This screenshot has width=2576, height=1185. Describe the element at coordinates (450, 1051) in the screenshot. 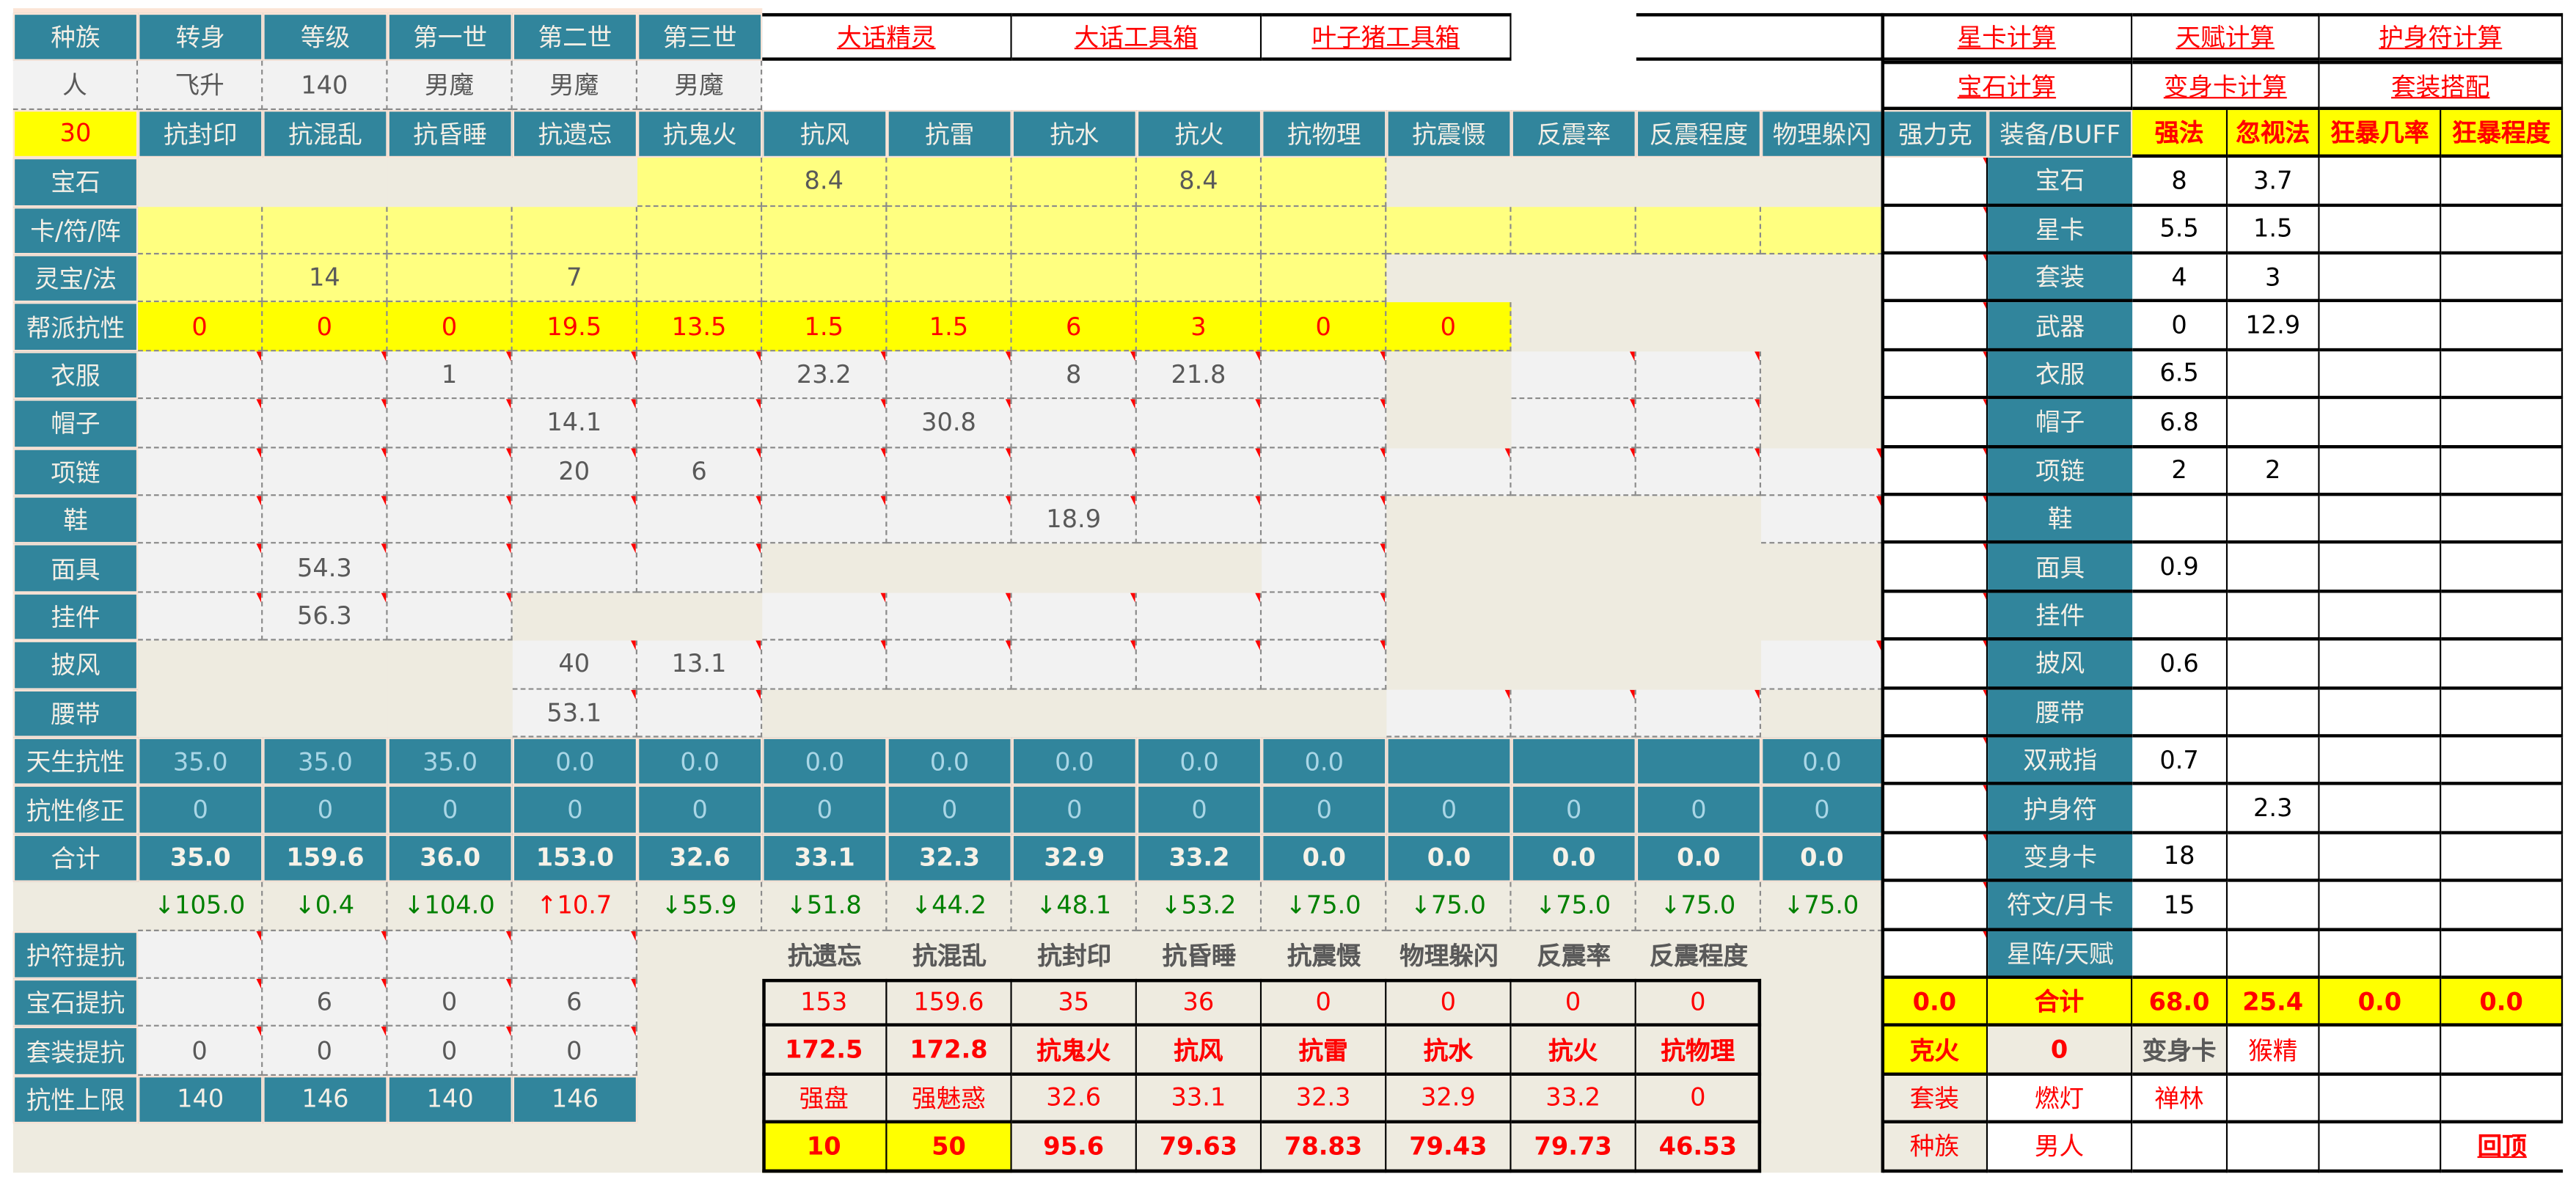

I see `boost-cell: 0` at that location.